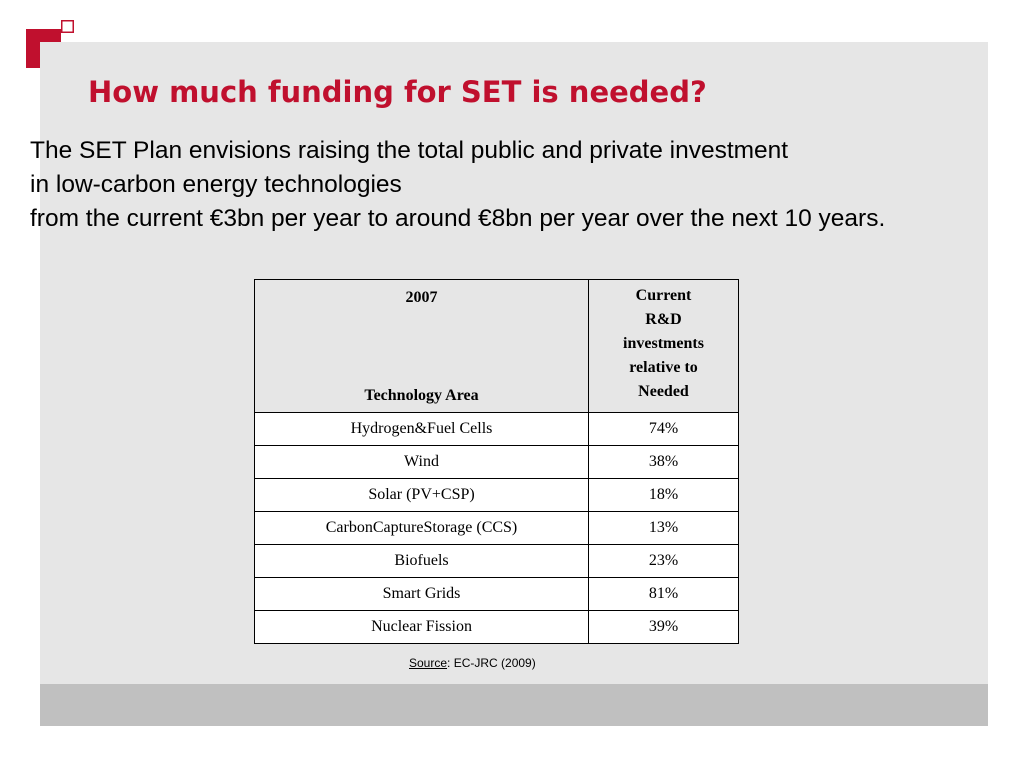 Image resolution: width=1024 pixels, height=768 pixels. Describe the element at coordinates (421, 297) in the screenshot. I see `header-year: 2007` at that location.